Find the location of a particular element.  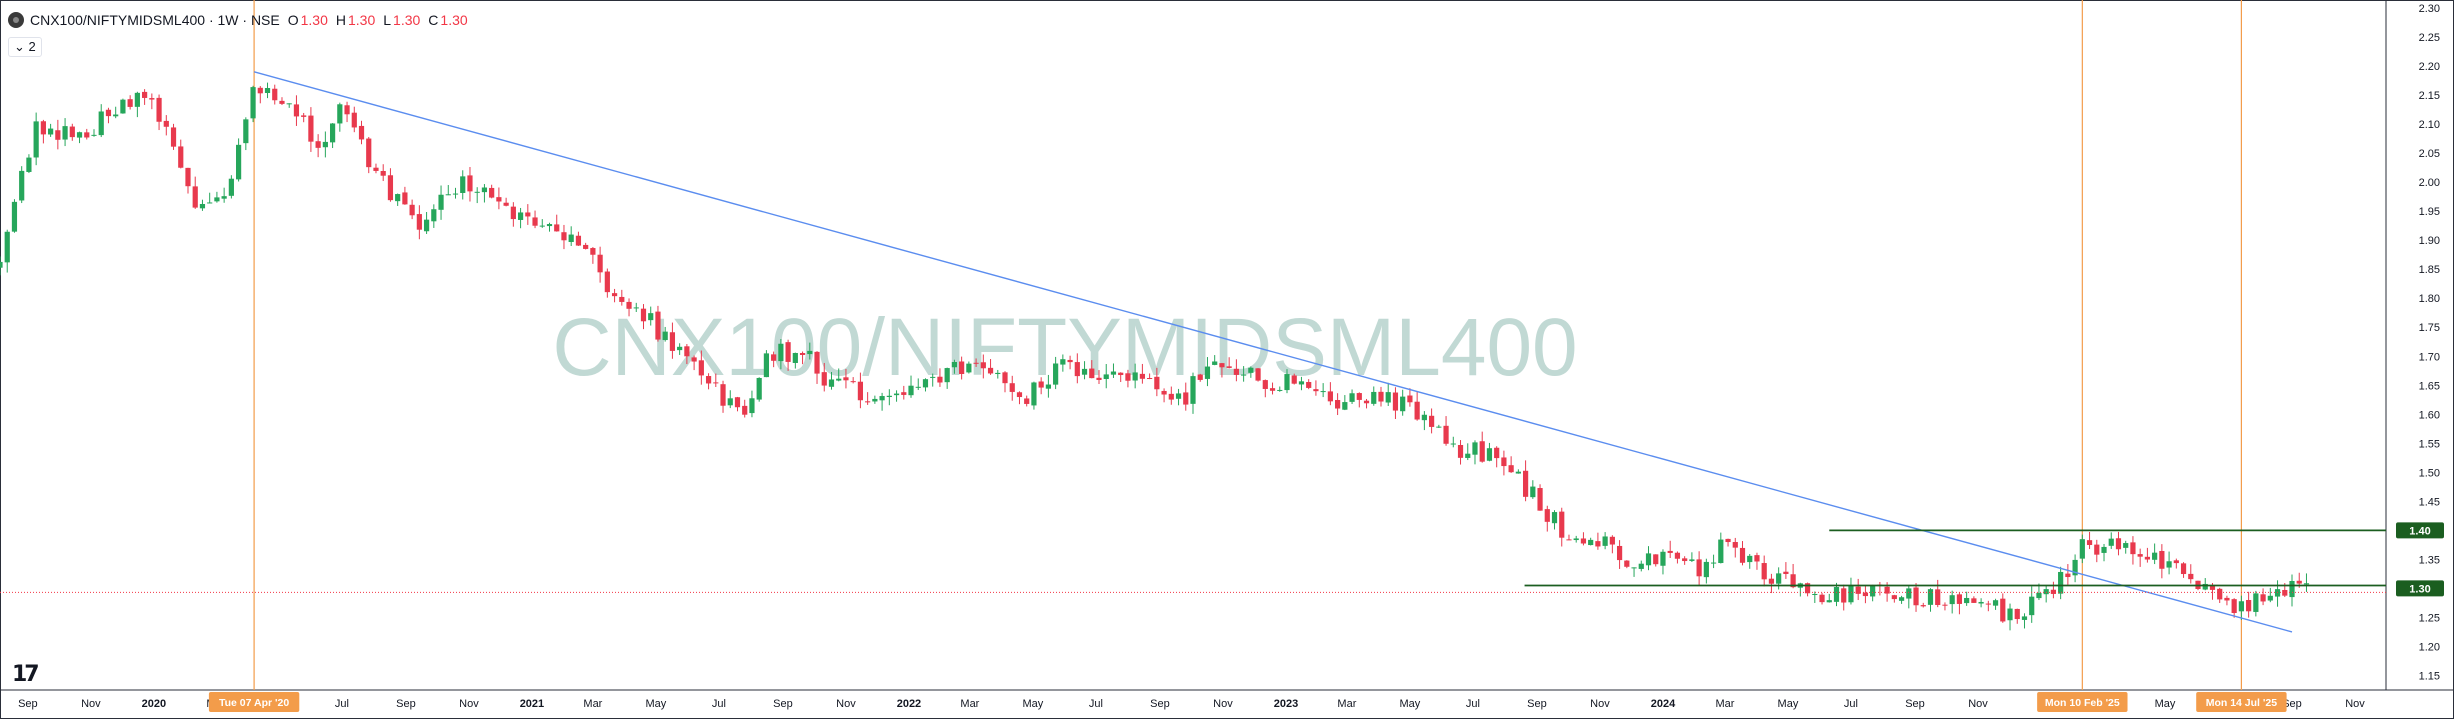

price-tick-label: 1.20 is located at coordinates (2429, 647).